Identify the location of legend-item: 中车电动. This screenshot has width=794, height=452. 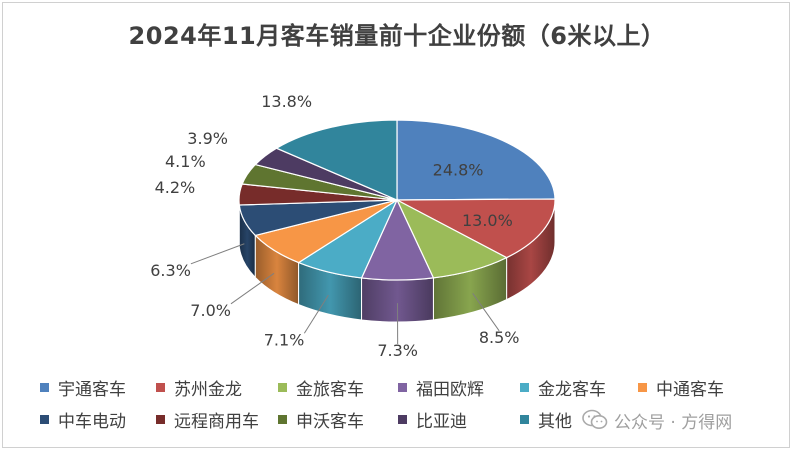
(83, 420).